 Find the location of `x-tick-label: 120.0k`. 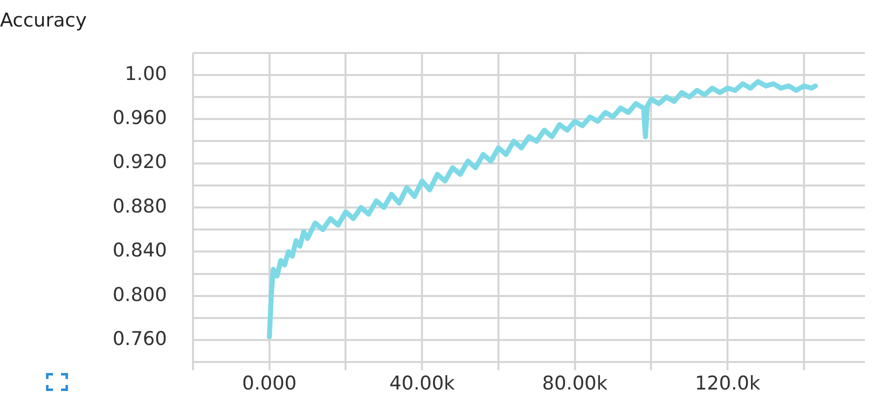

x-tick-label: 120.0k is located at coordinates (727, 383).